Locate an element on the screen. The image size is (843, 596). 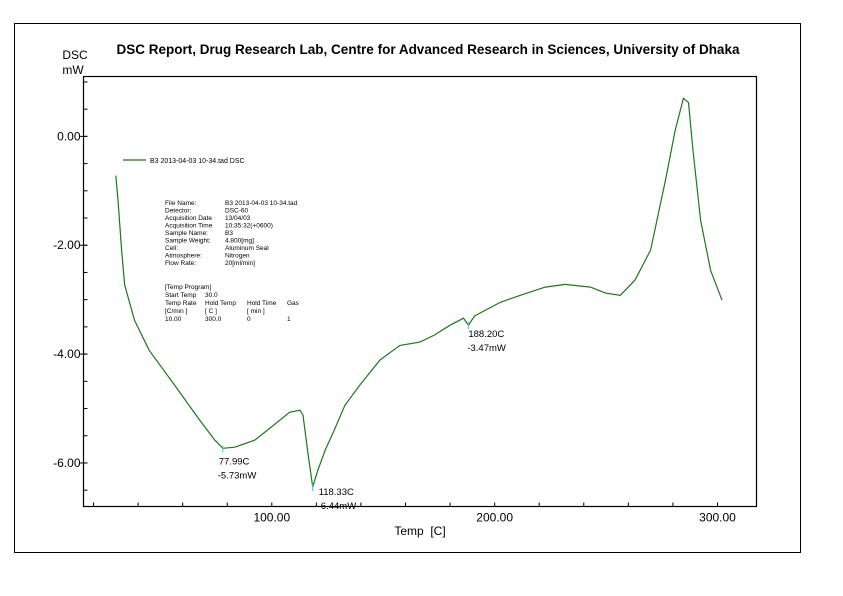
x-tick-label: 200.00 is located at coordinates (494, 518).